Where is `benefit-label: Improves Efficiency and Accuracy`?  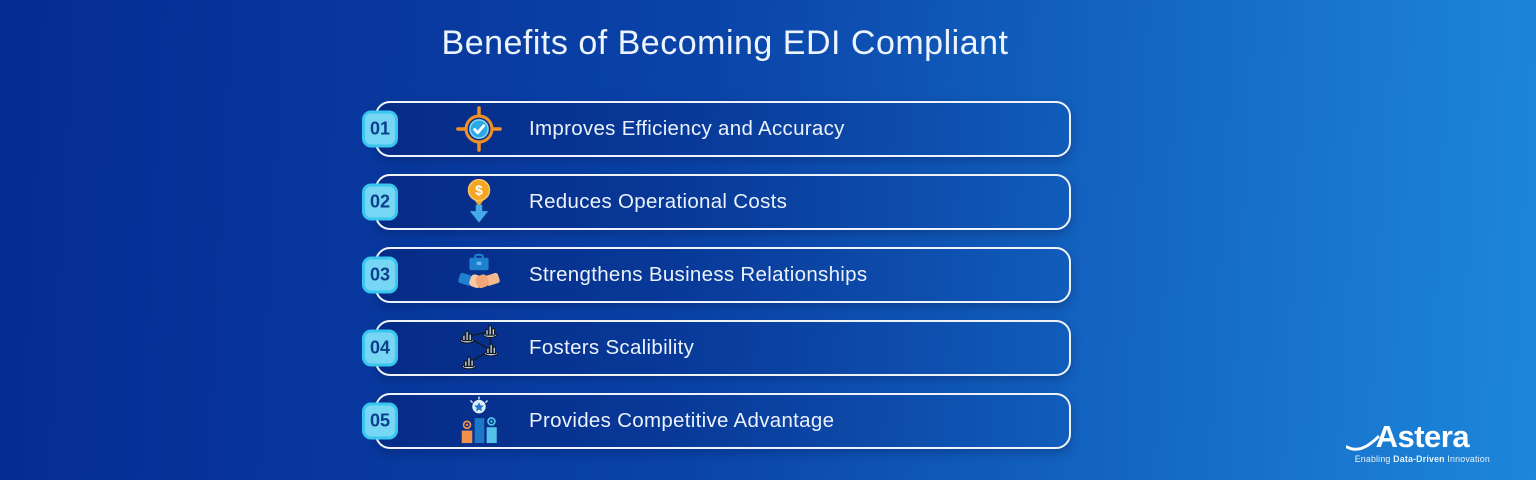 benefit-label: Improves Efficiency and Accuracy is located at coordinates (687, 128).